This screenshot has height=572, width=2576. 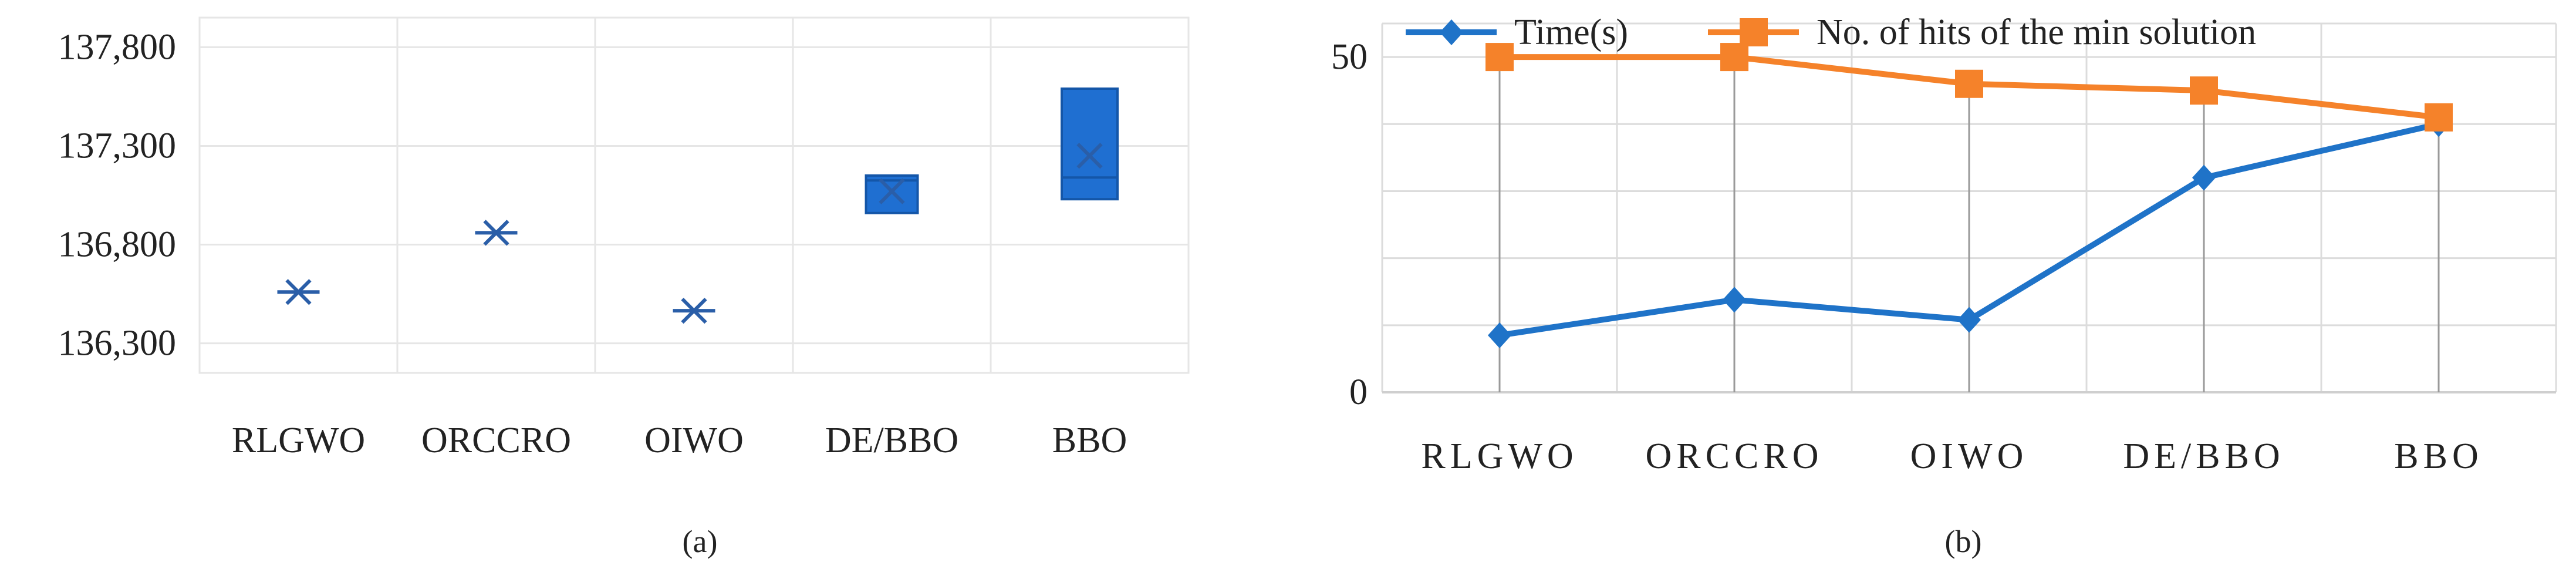 I want to click on legend-label: No. of hits of the min solution, so click(x=2036, y=32).